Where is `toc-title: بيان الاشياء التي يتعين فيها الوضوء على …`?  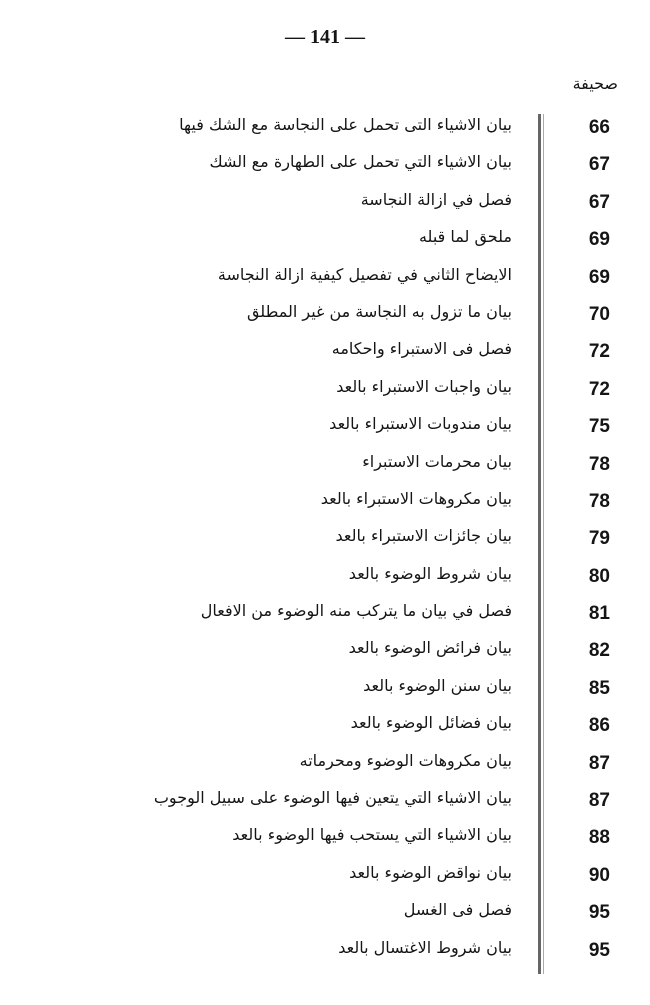
toc-title: بيان الاشياء التي يتعين فيها الوضوء على … is located at coordinates (332, 798).